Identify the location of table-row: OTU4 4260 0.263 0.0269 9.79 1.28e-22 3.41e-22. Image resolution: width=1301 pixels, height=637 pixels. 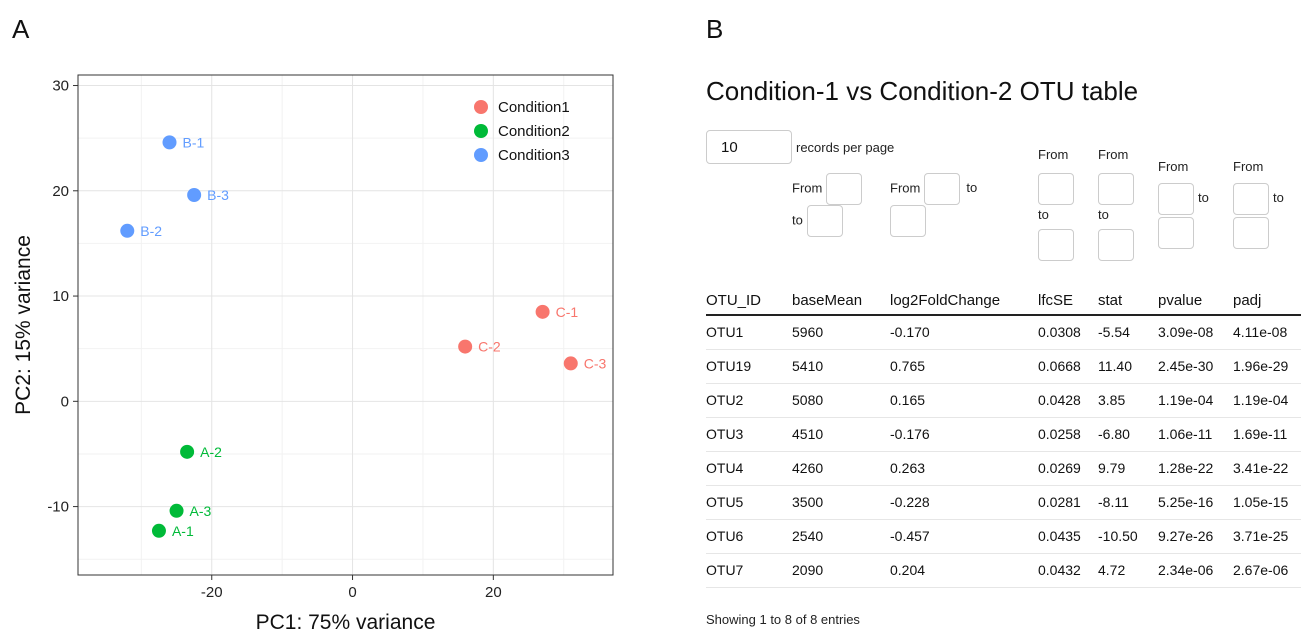
(1003, 468).